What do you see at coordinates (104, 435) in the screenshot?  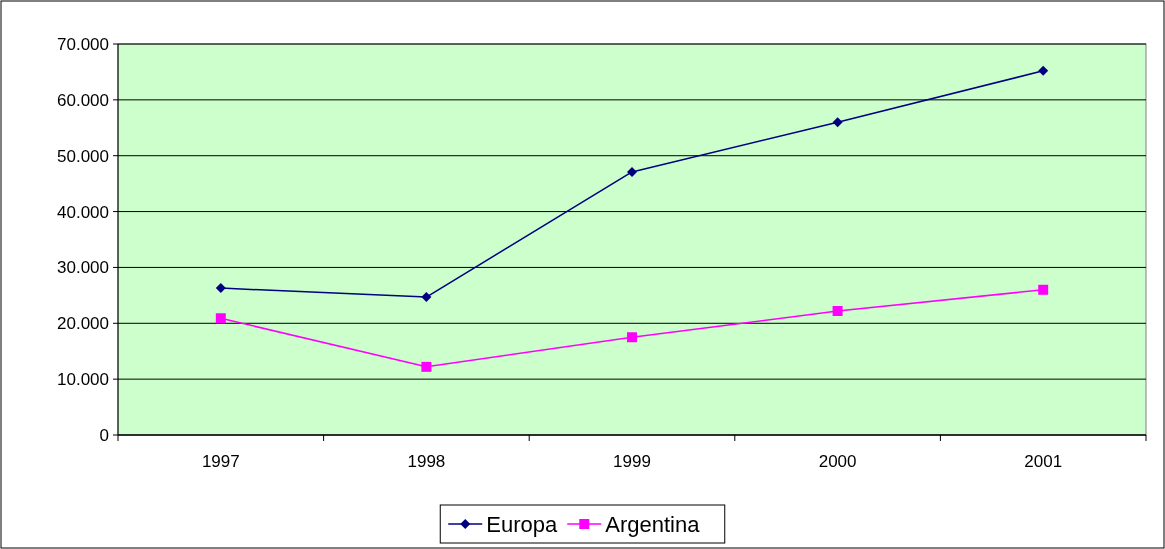 I see `y-tick-label: 0` at bounding box center [104, 435].